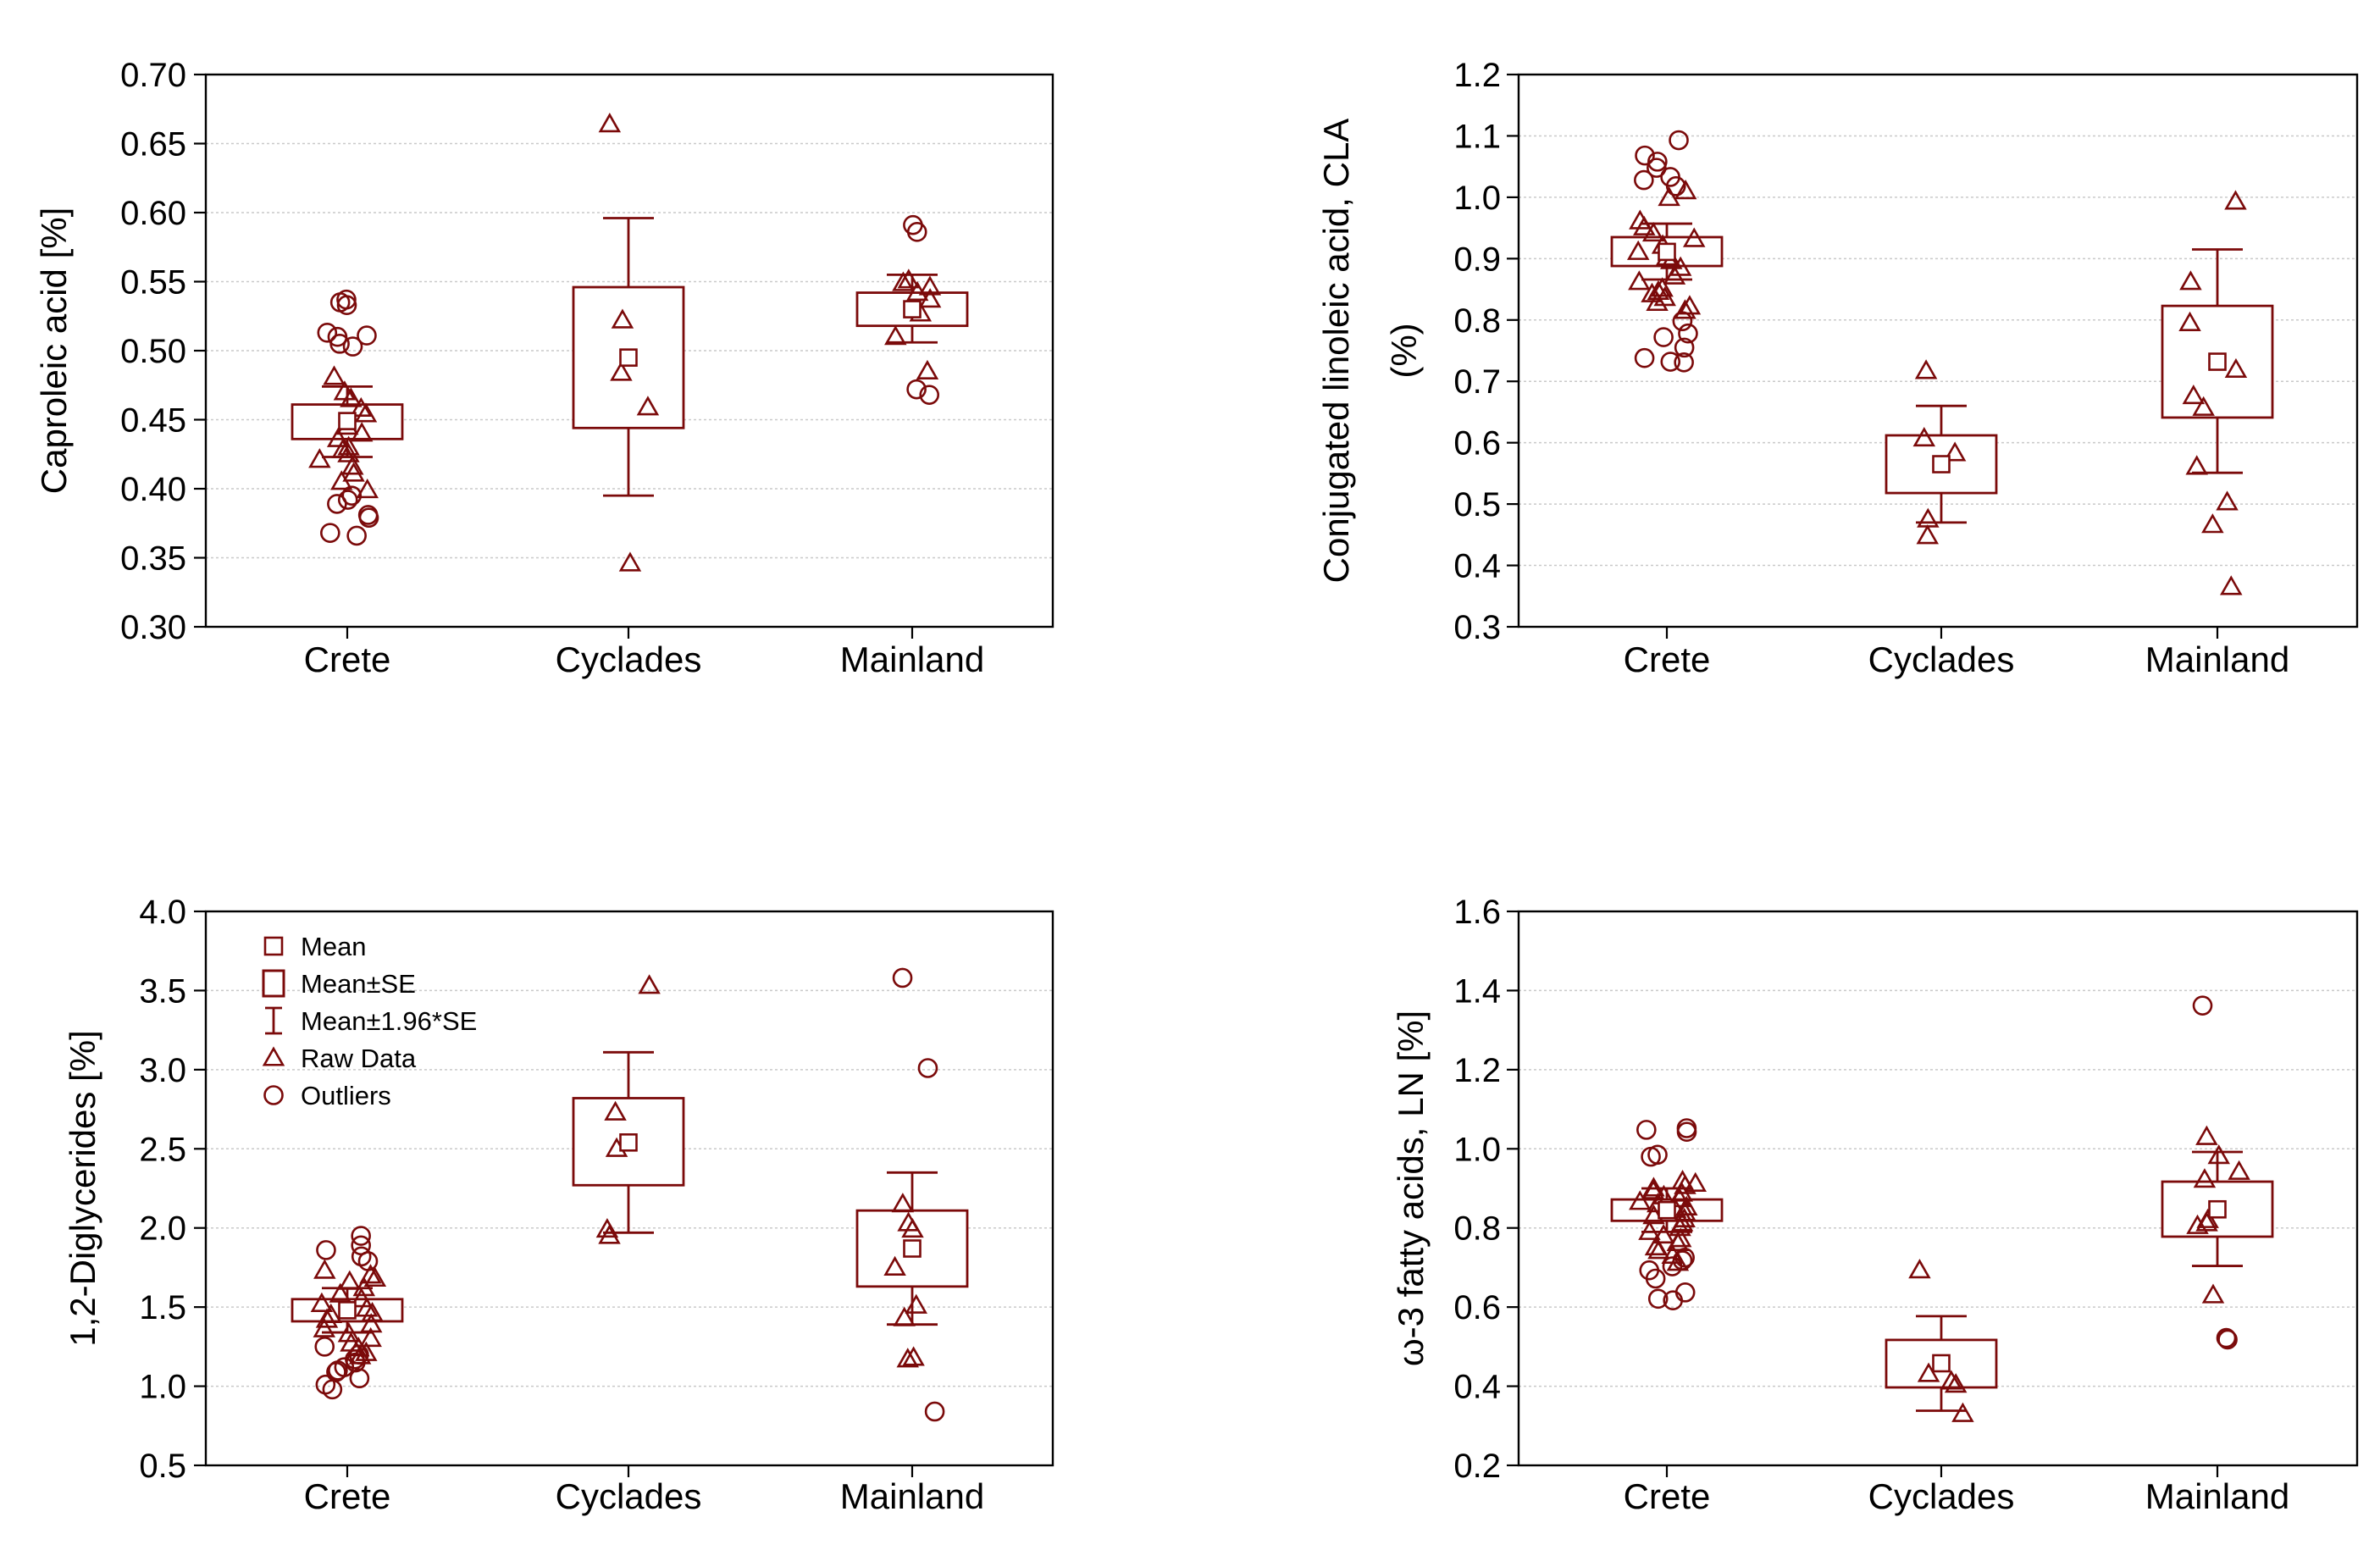  What do you see at coordinates (153, 283) in the screenshot?
I see `y-tick-label: 0.55` at bounding box center [153, 283].